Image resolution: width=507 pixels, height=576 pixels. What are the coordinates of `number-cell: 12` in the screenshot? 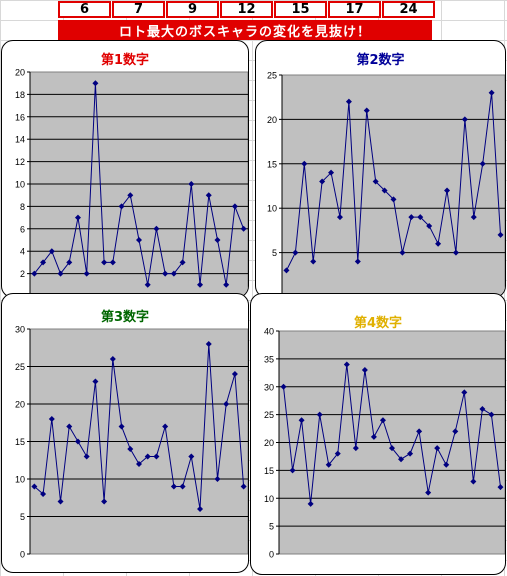 It's located at (246, 9).